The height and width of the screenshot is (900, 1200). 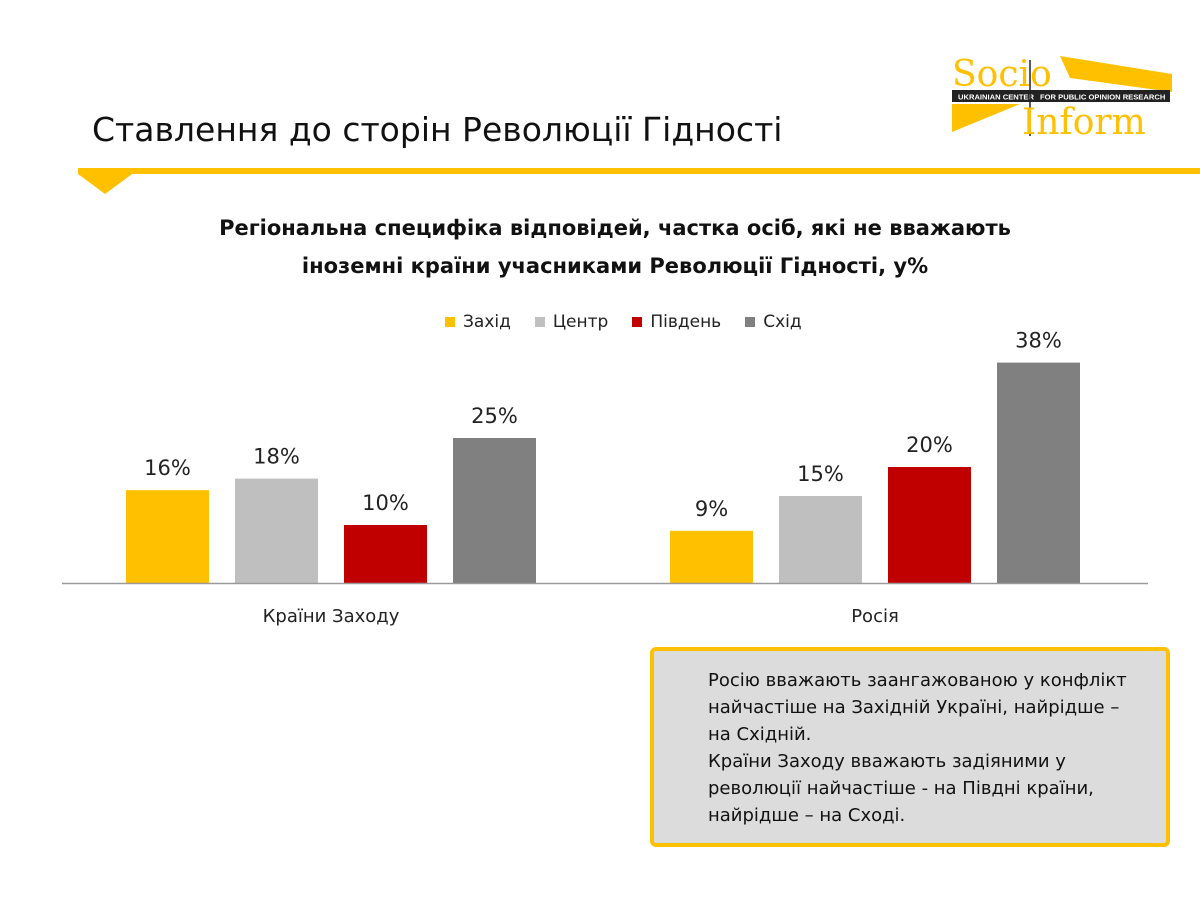 What do you see at coordinates (437, 129) in the screenshot?
I see `page-title: Ставлення до сторін Революції Гідності` at bounding box center [437, 129].